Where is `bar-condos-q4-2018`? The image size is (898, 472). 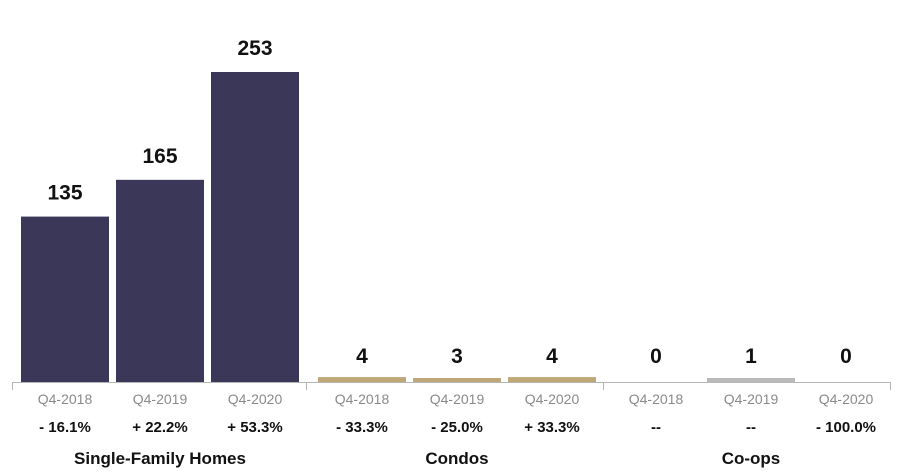 bar-condos-q4-2018 is located at coordinates (362, 379).